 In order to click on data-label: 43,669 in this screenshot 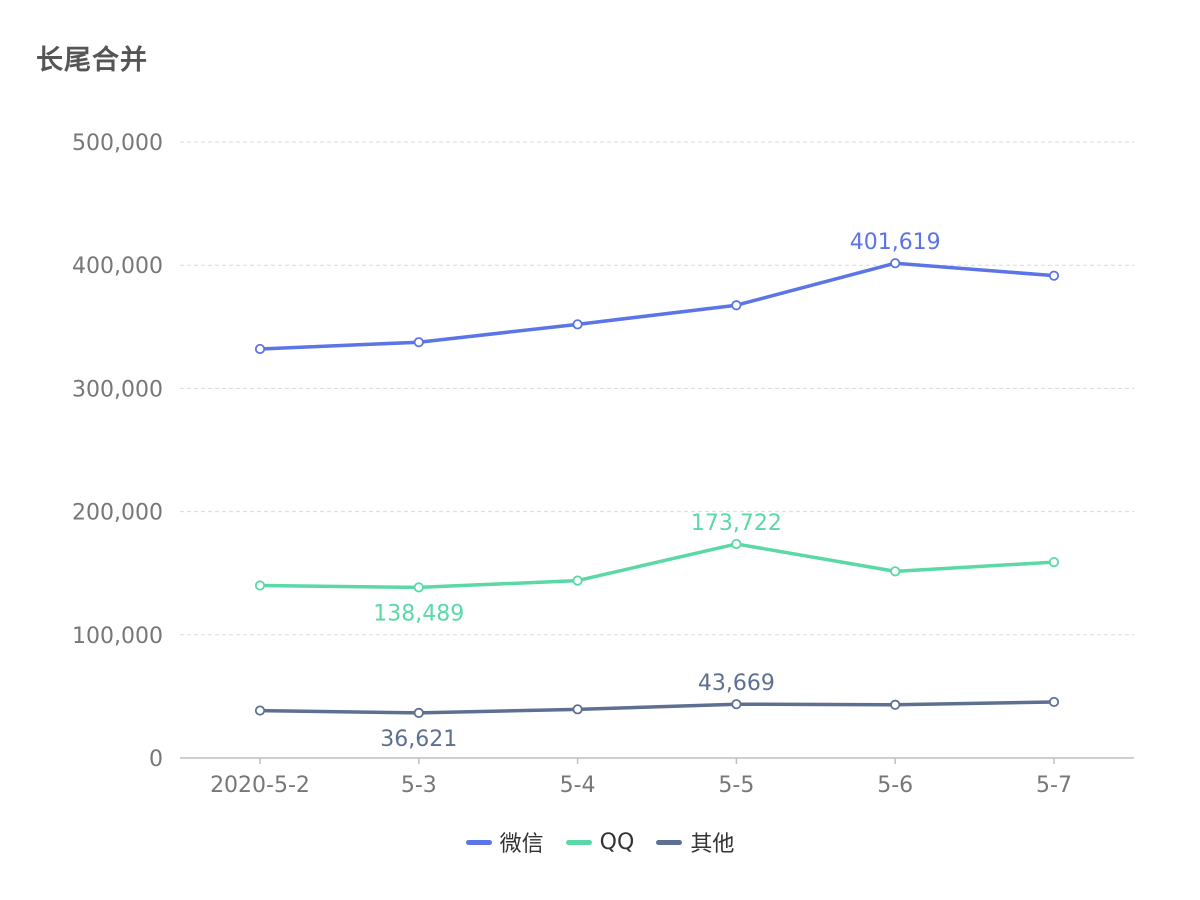, I will do `click(736, 683)`.